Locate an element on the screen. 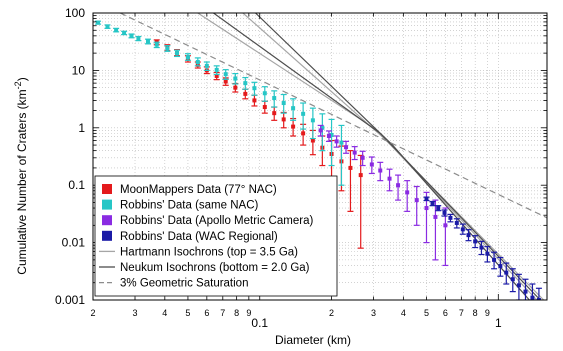 This screenshot has height=351, width=563. y-tick-label: 0.001 is located at coordinates (70, 300).